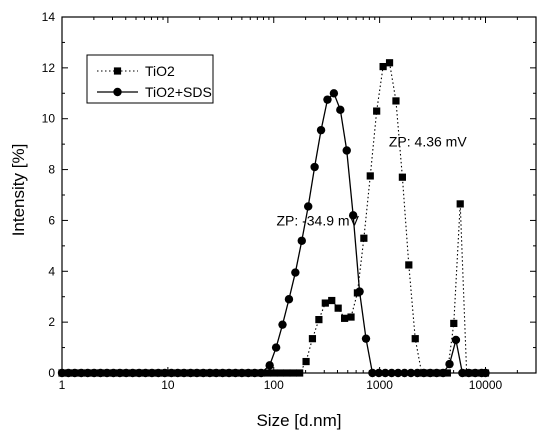 The width and height of the screenshot is (550, 436). Describe the element at coordinates (298, 420) in the screenshot. I see `x-axis-label: Size [d.nm]` at that location.